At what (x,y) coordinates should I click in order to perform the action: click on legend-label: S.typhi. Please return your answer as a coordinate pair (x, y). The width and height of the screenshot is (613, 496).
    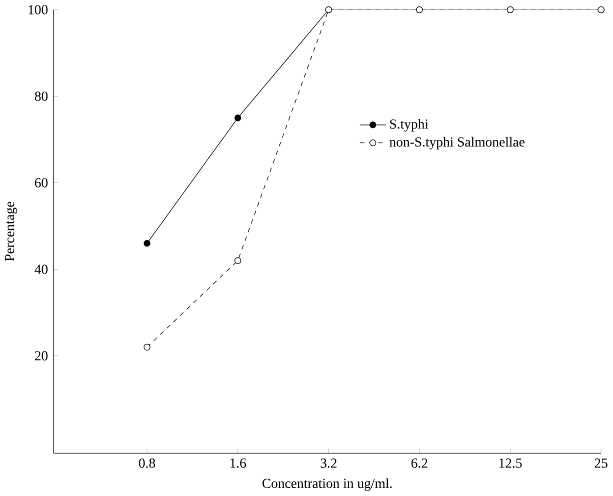
    Looking at the image, I should click on (409, 125).